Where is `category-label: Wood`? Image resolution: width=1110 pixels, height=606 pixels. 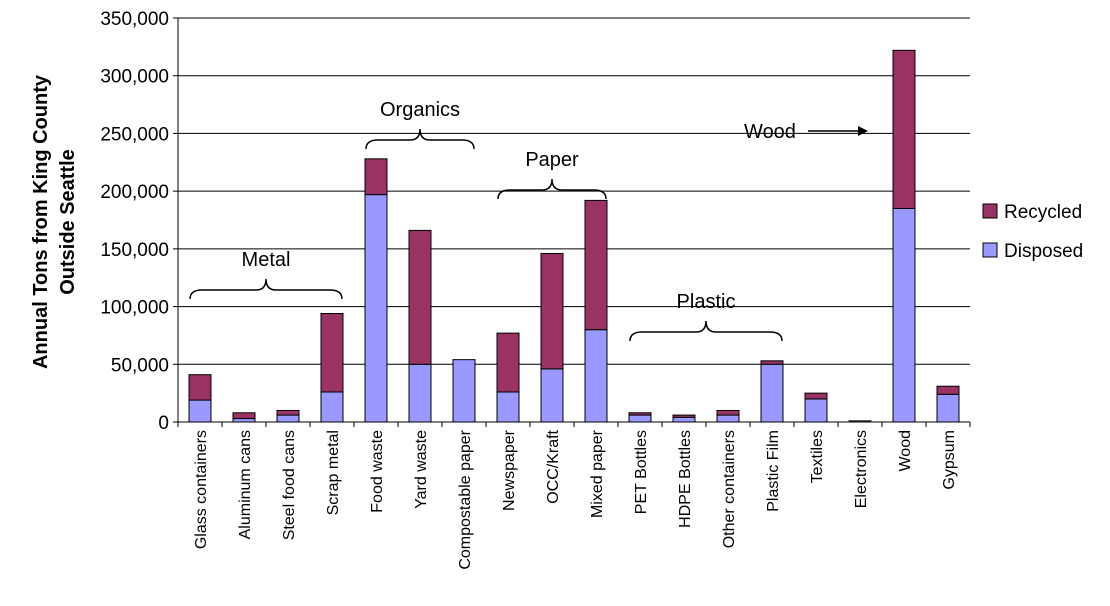 category-label: Wood is located at coordinates (905, 451).